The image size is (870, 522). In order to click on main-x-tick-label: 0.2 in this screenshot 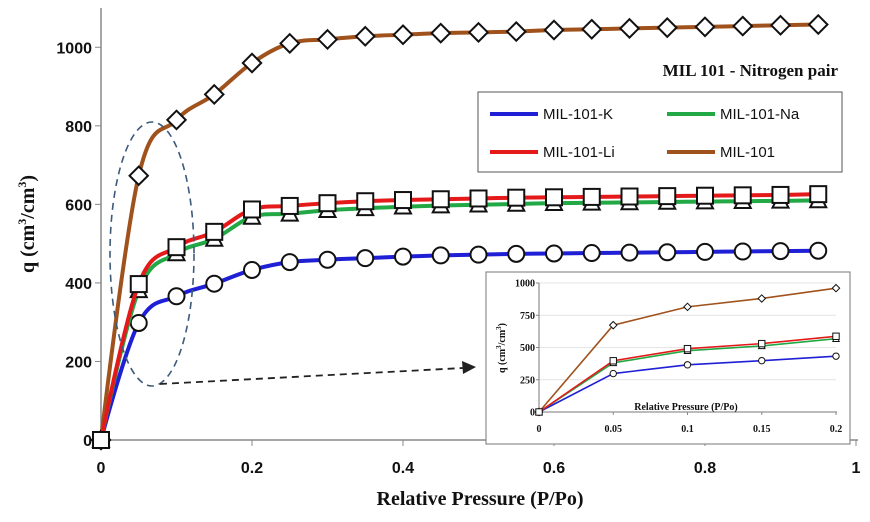, I will do `click(252, 468)`.